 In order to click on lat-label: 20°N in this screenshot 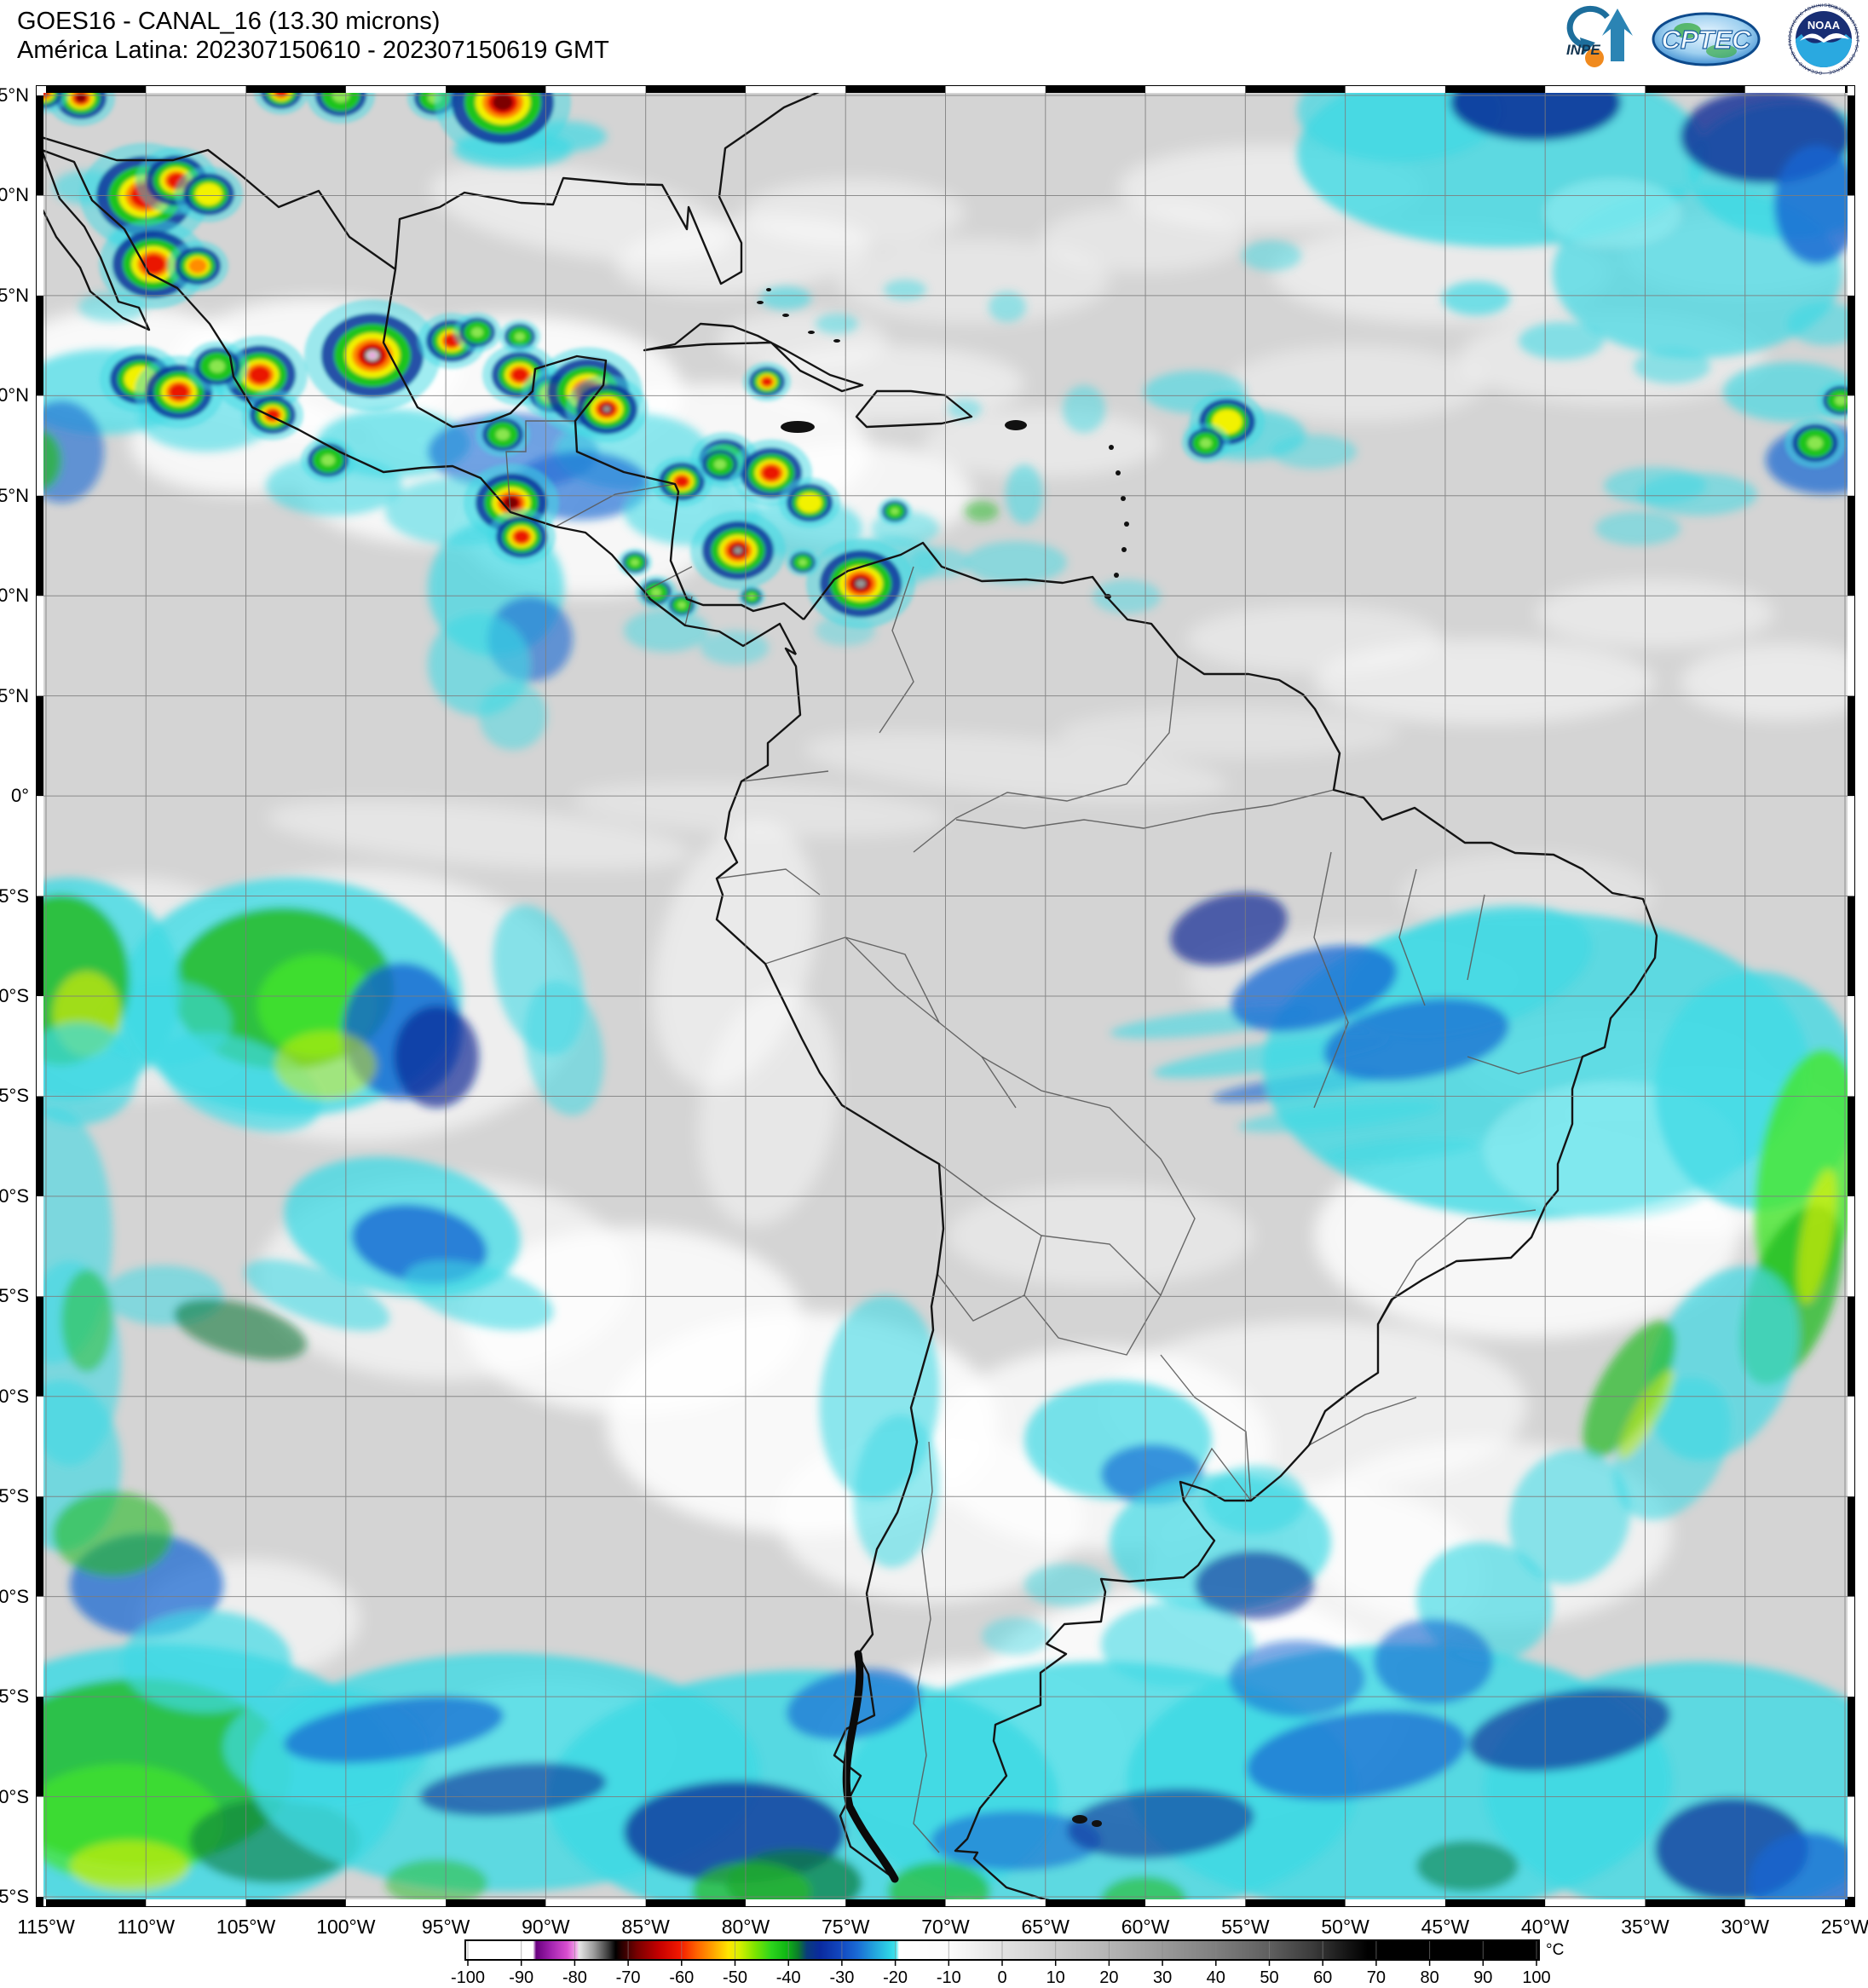, I will do `click(15, 395)`.